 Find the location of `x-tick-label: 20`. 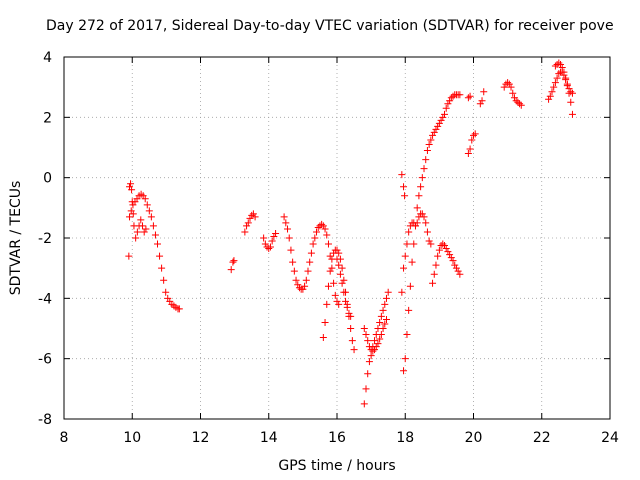

x-tick-label: 20 is located at coordinates (474, 438).